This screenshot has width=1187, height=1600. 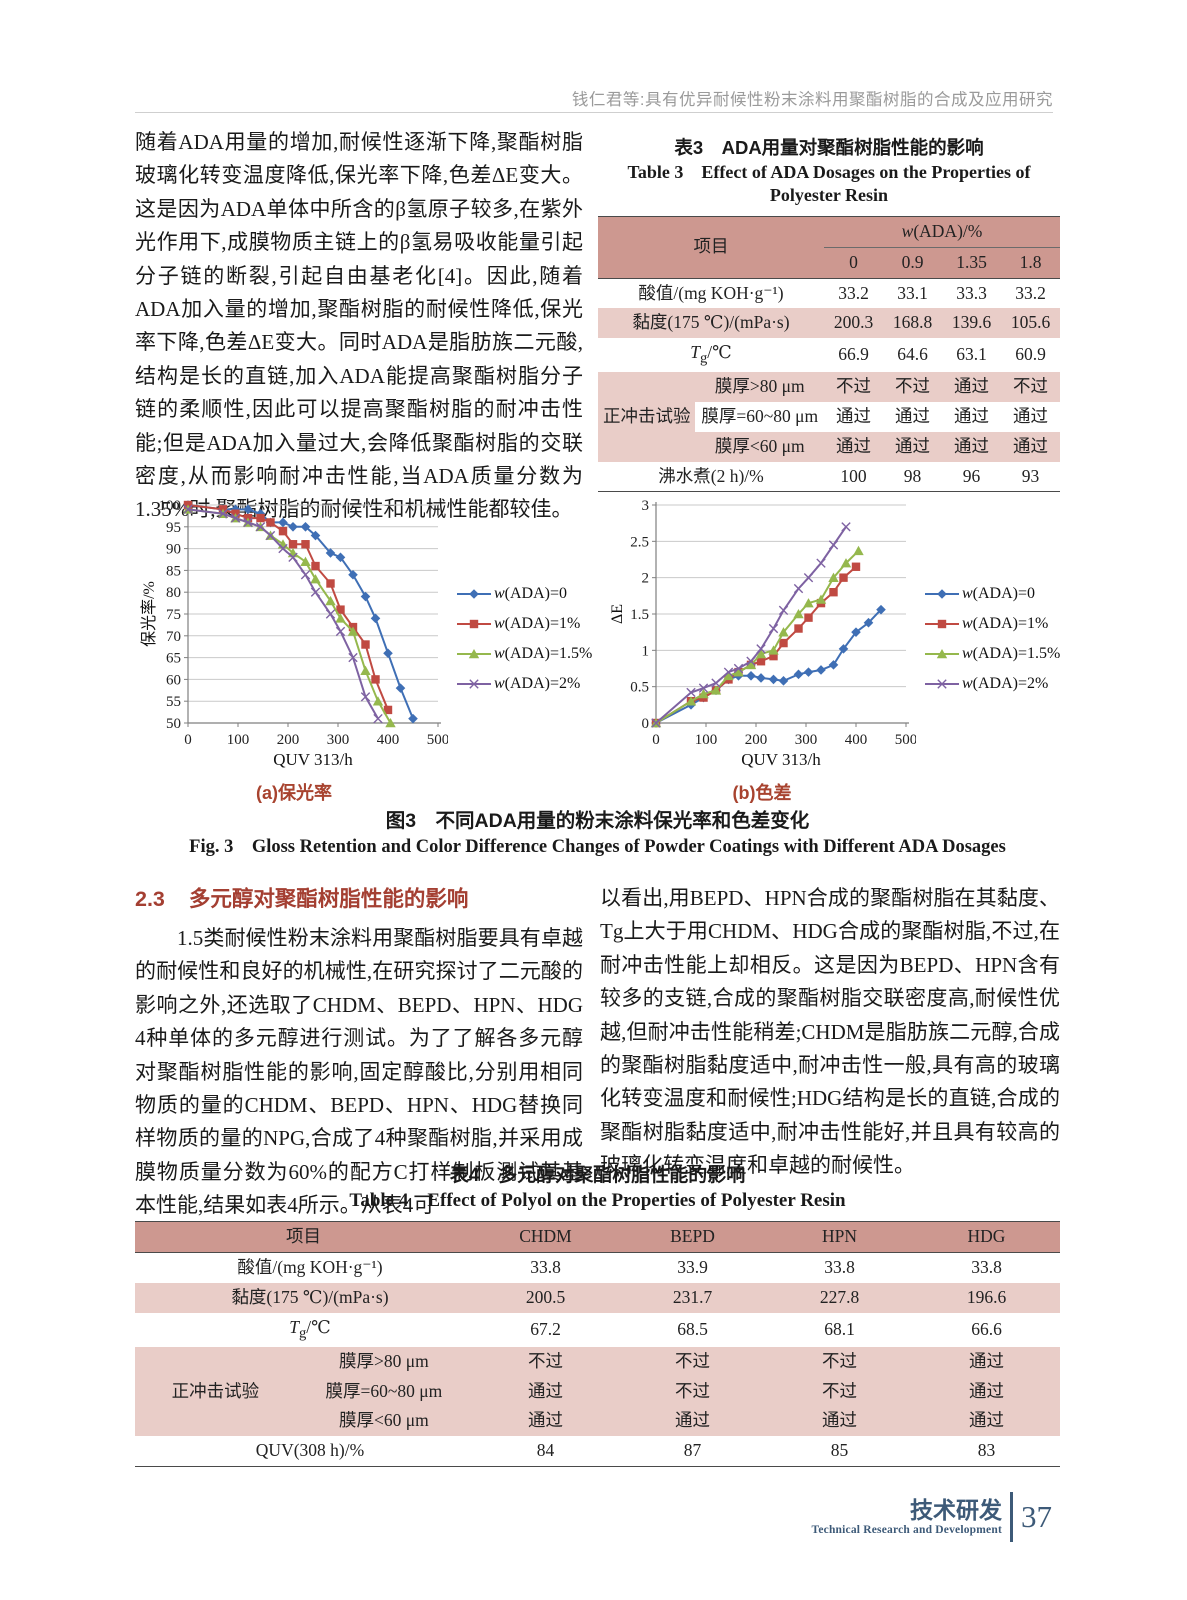 I want to click on svg-text: 60, so click(x=173, y=680).